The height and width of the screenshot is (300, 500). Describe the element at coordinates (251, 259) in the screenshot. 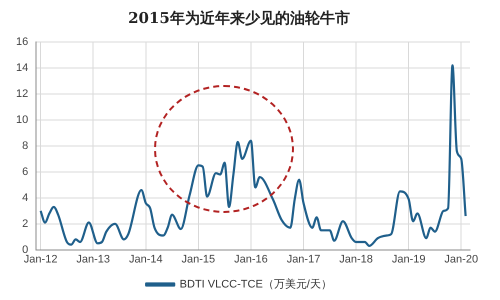

I see `x-tick-label: Jan-16` at that location.